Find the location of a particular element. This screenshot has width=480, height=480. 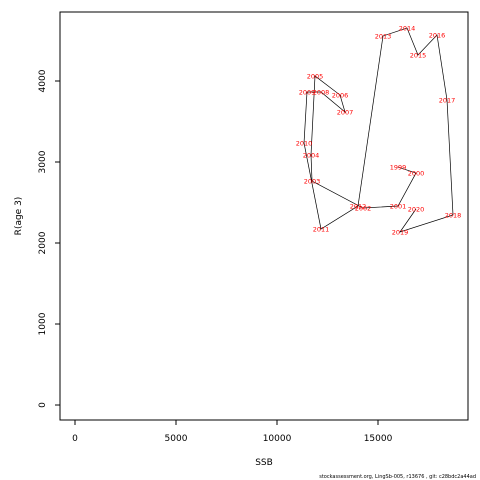

trajectory-line is located at coordinates (378, 130).